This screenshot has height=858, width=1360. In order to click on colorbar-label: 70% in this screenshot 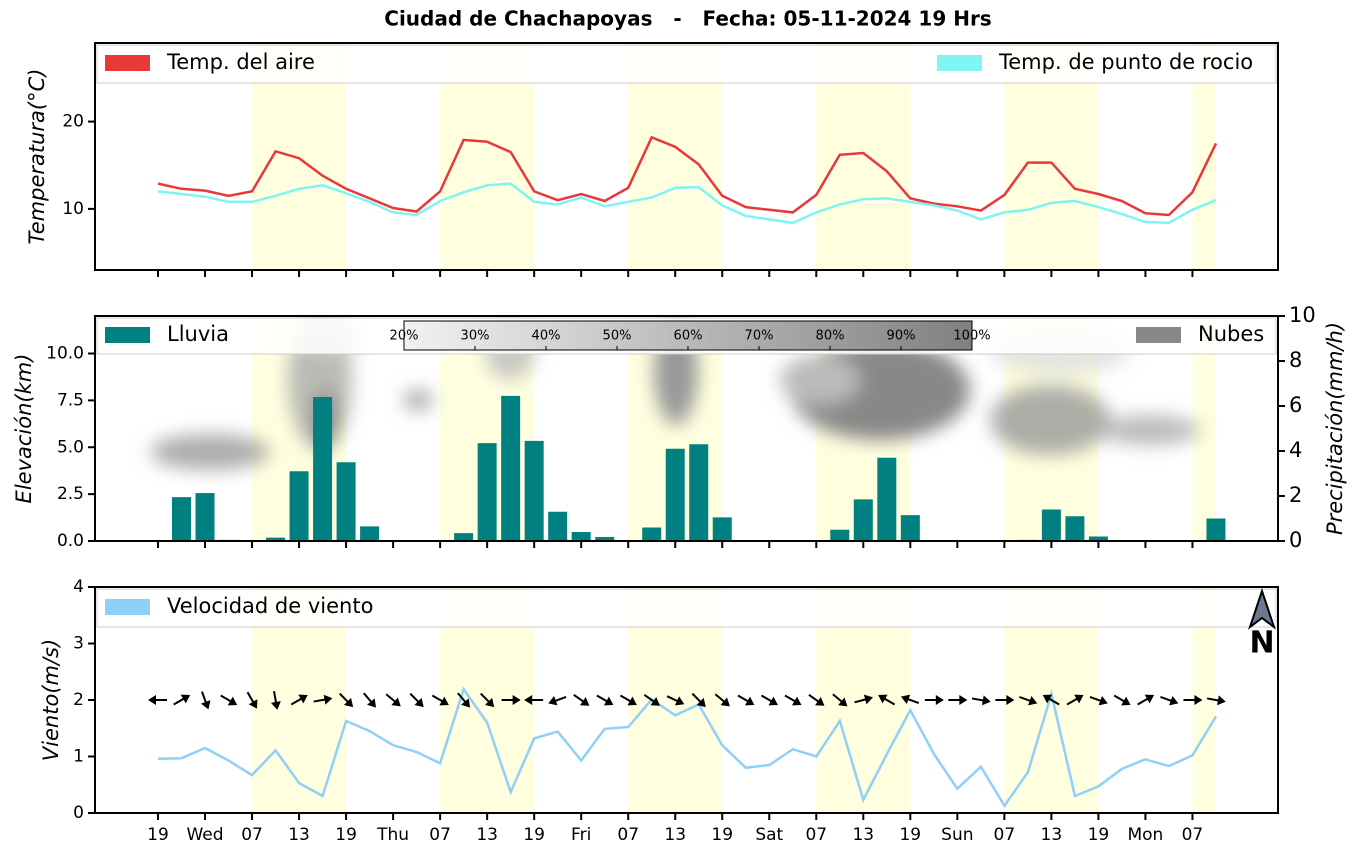, I will do `click(759, 336)`.